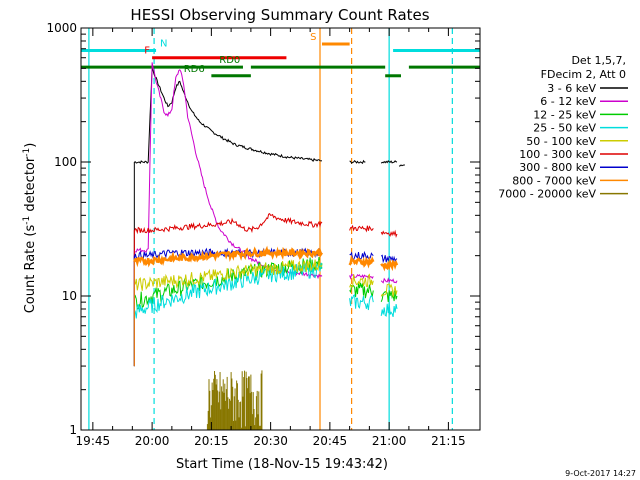 The width and height of the screenshot is (640, 480). I want to click on x-tick-label-6: 21:15, so click(448, 441).